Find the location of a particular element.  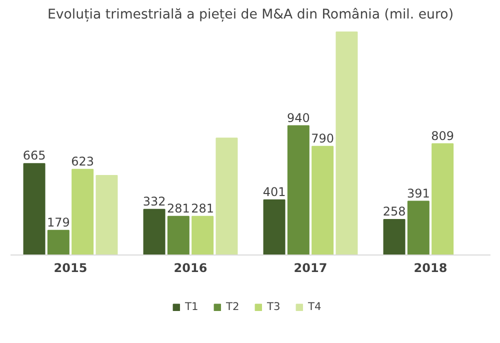

legend-label: T1 is located at coordinates (192, 306).